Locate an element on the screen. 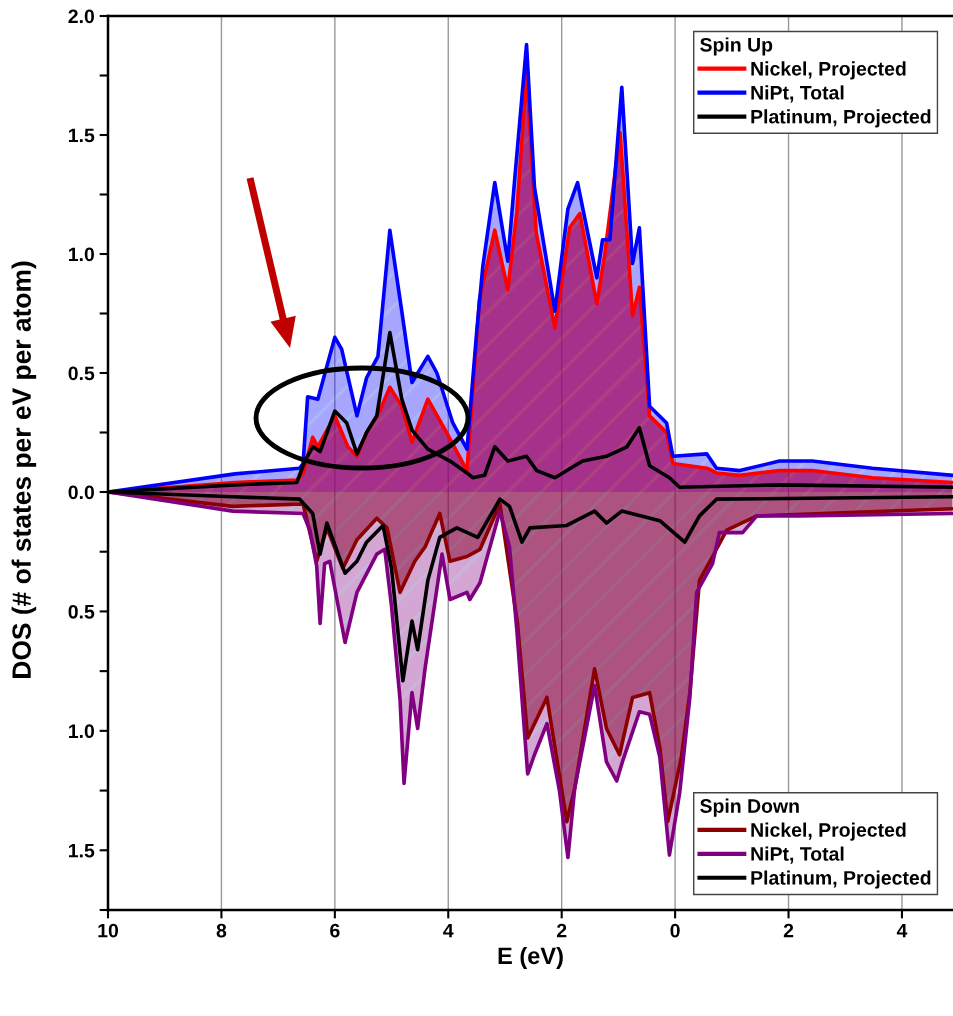 This screenshot has width=953, height=1016. y-axis-title: DOS (# of states per eV per atom) is located at coordinates (24, 469).